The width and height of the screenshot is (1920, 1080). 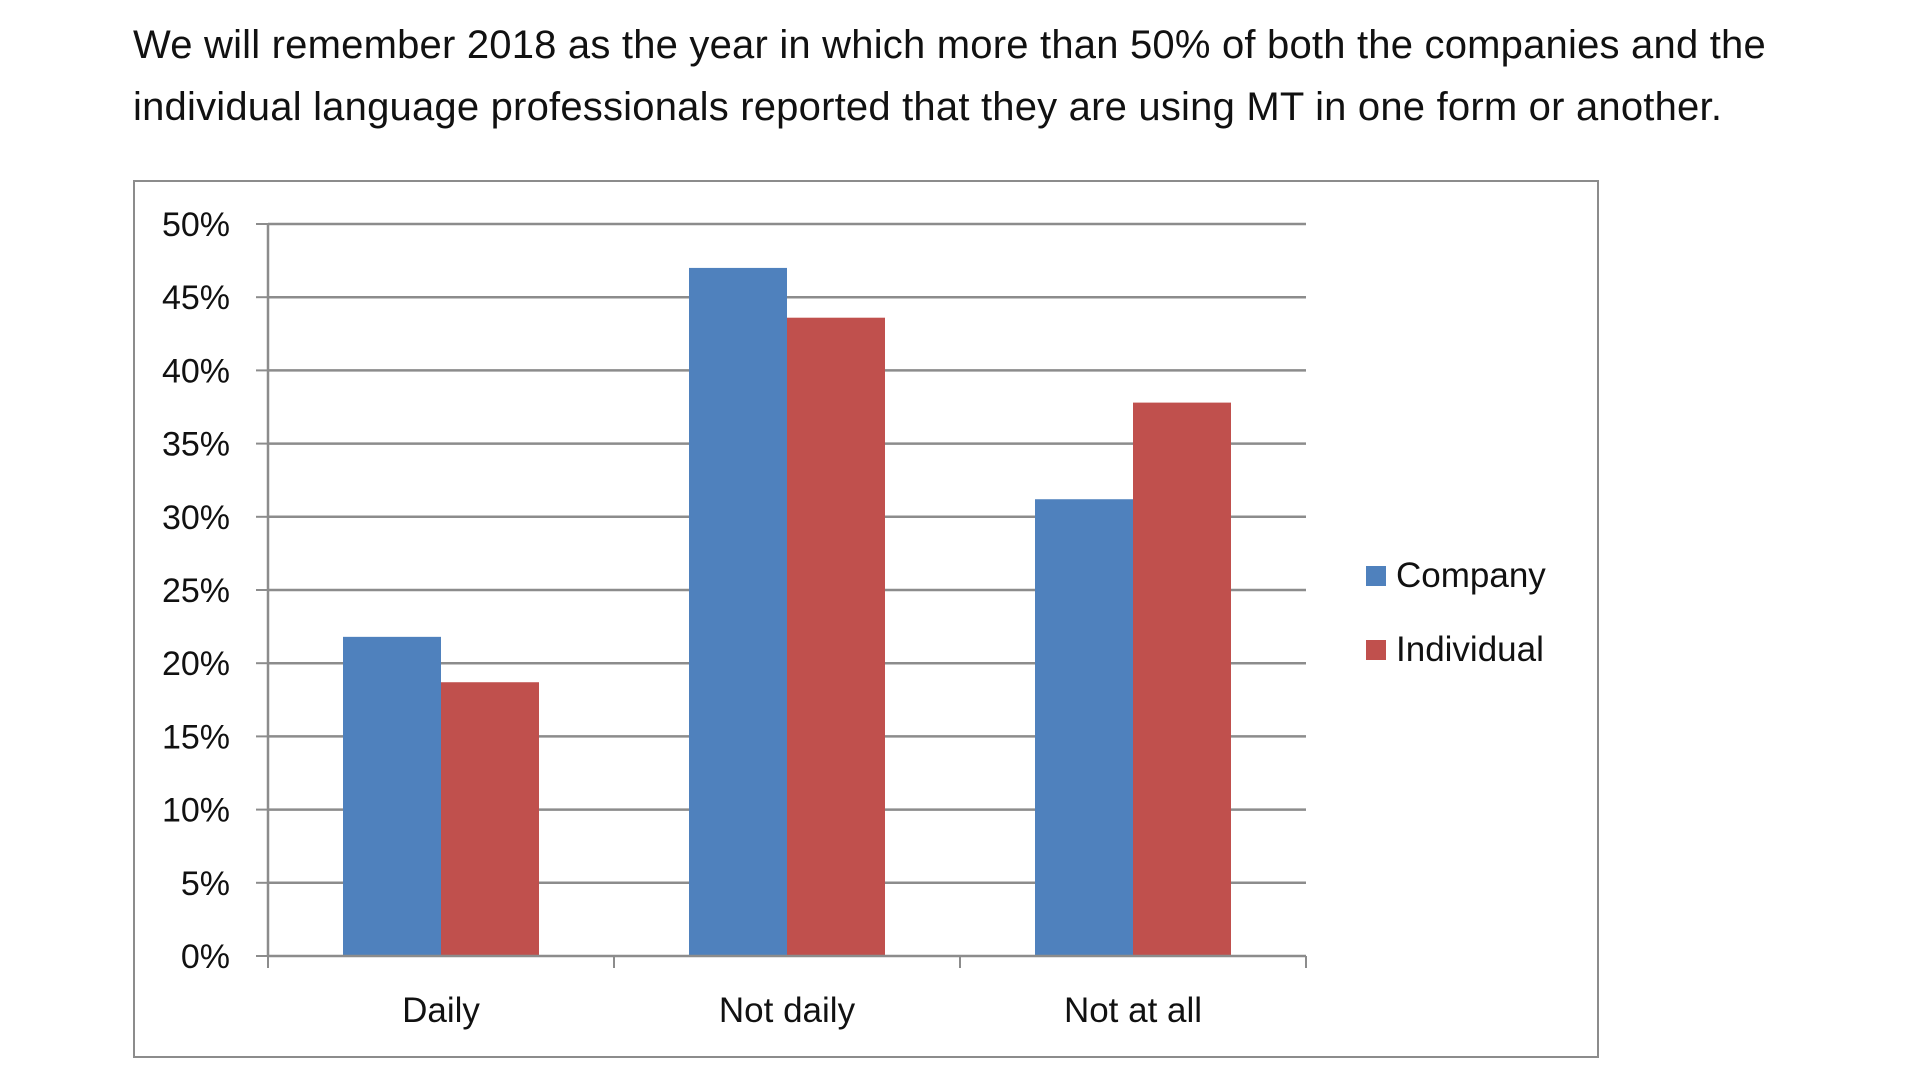 I want to click on legend-label-company: Company, so click(x=1471, y=575).